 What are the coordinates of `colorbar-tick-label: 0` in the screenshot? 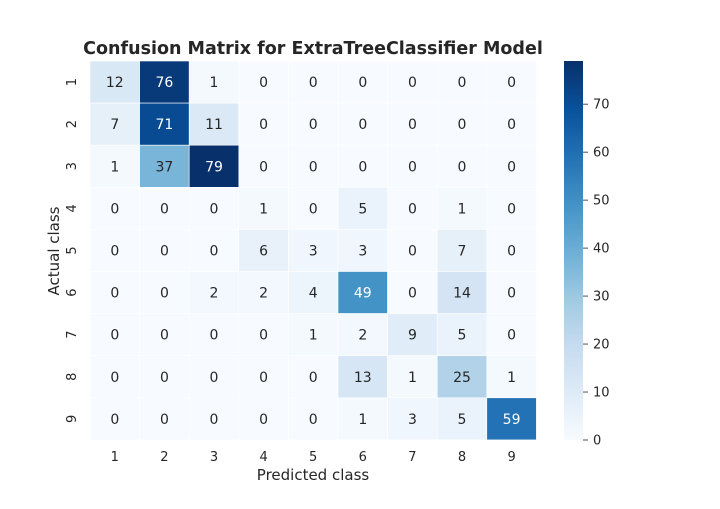 It's located at (597, 441).